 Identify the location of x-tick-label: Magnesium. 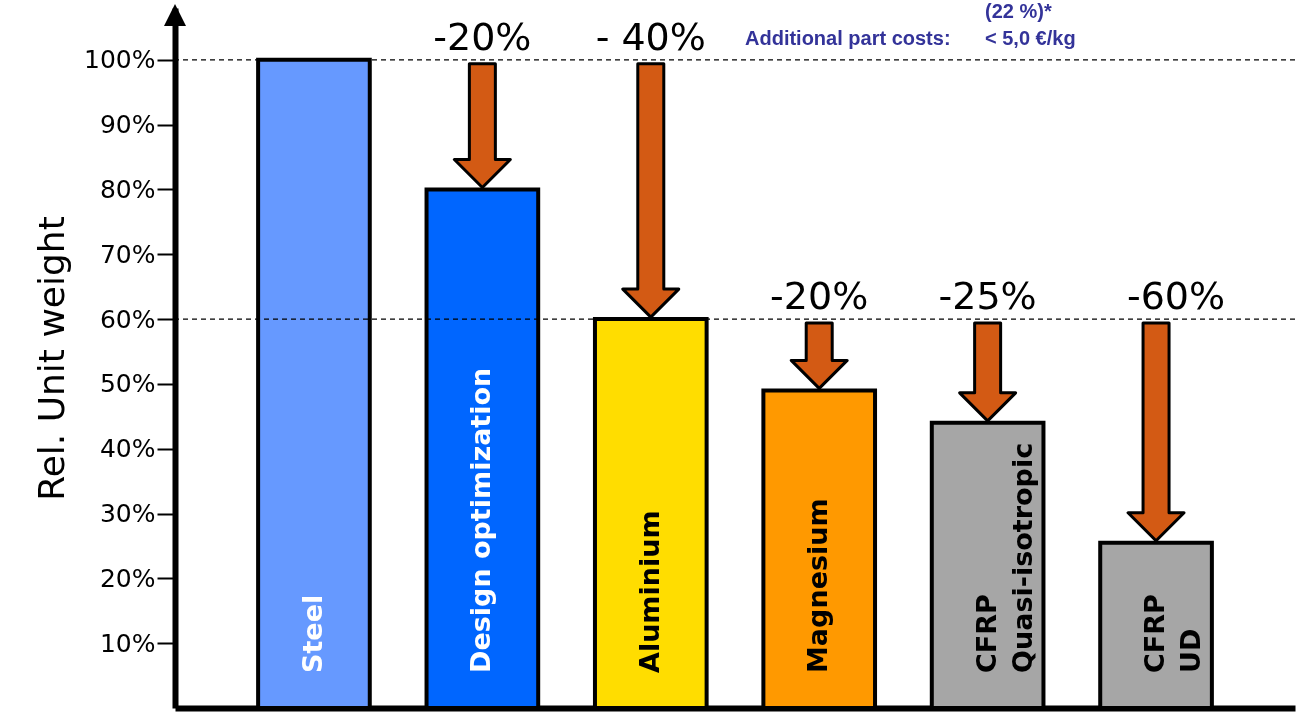
(818, 585).